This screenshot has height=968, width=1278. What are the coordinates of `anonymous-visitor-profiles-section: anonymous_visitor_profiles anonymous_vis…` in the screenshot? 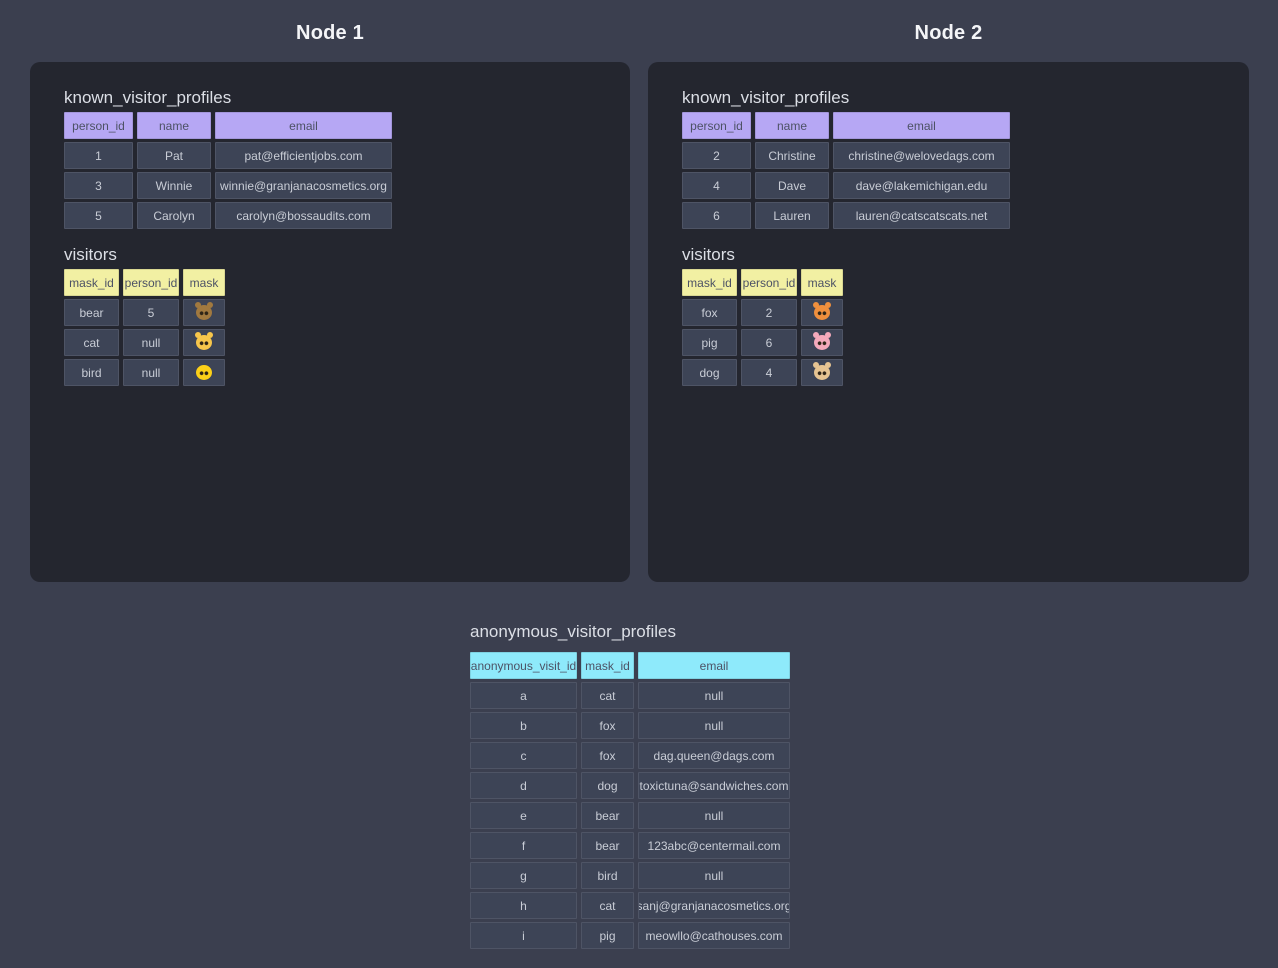 It's located at (630, 786).